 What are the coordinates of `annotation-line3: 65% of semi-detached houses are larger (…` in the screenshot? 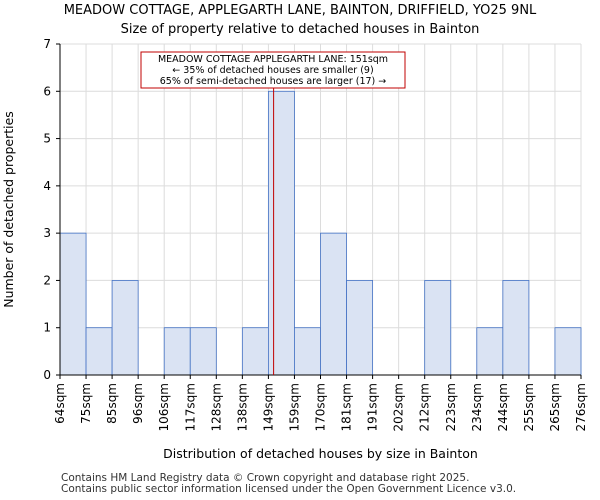 It's located at (273, 81).